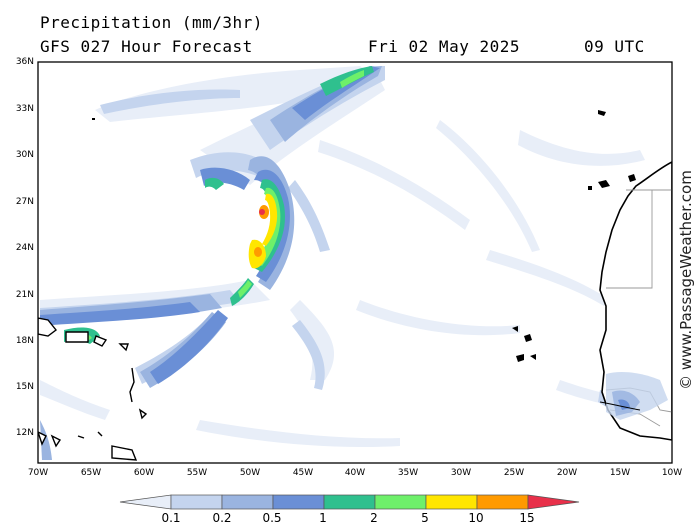 This screenshot has width=700, height=525. I want to click on lat-label: 15N, so click(24, 387).